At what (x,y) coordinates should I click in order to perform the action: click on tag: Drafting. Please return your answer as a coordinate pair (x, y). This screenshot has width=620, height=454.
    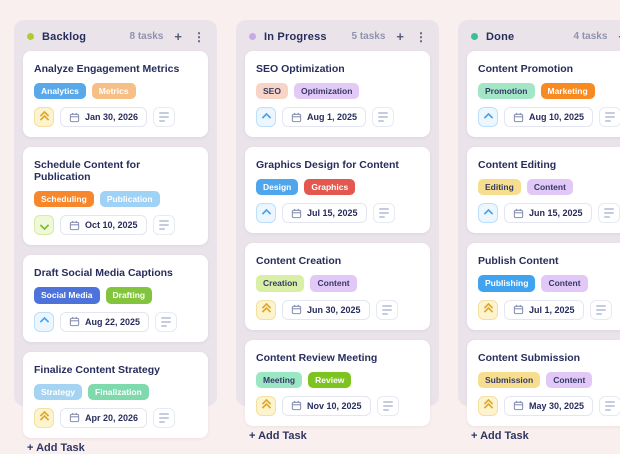
    Looking at the image, I should click on (129, 295).